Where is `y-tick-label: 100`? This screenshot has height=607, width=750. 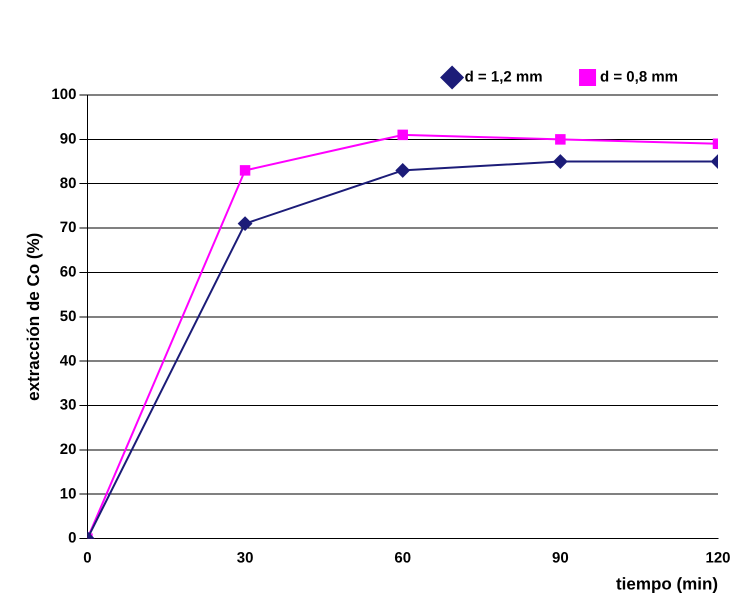
y-tick-label: 100 is located at coordinates (63, 95).